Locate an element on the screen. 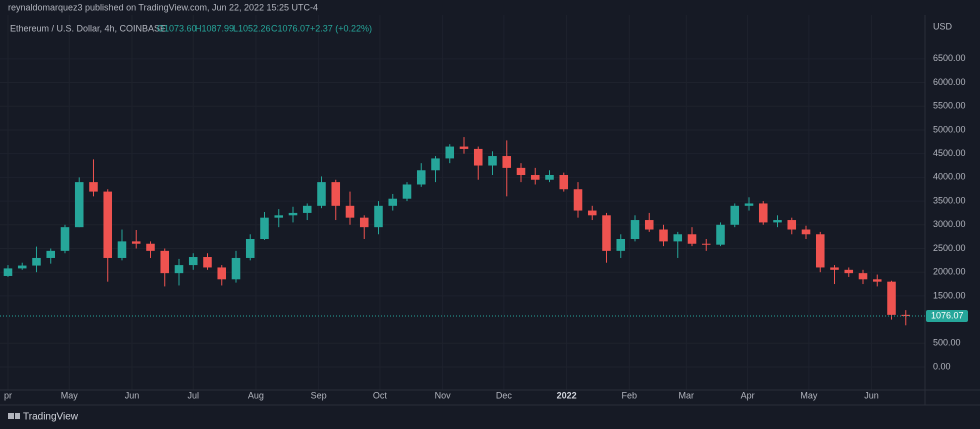  x-tick-label: 2022 is located at coordinates (567, 395).